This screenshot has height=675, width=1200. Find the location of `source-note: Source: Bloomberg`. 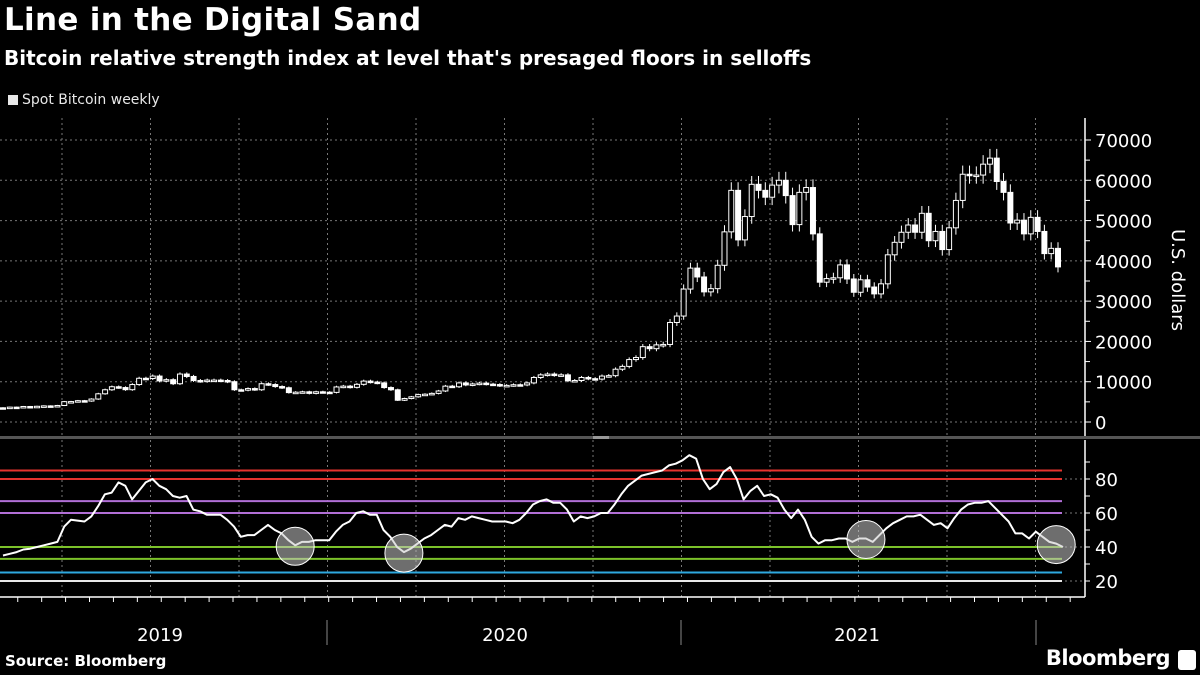

source-note: Source: Bloomberg is located at coordinates (86, 661).